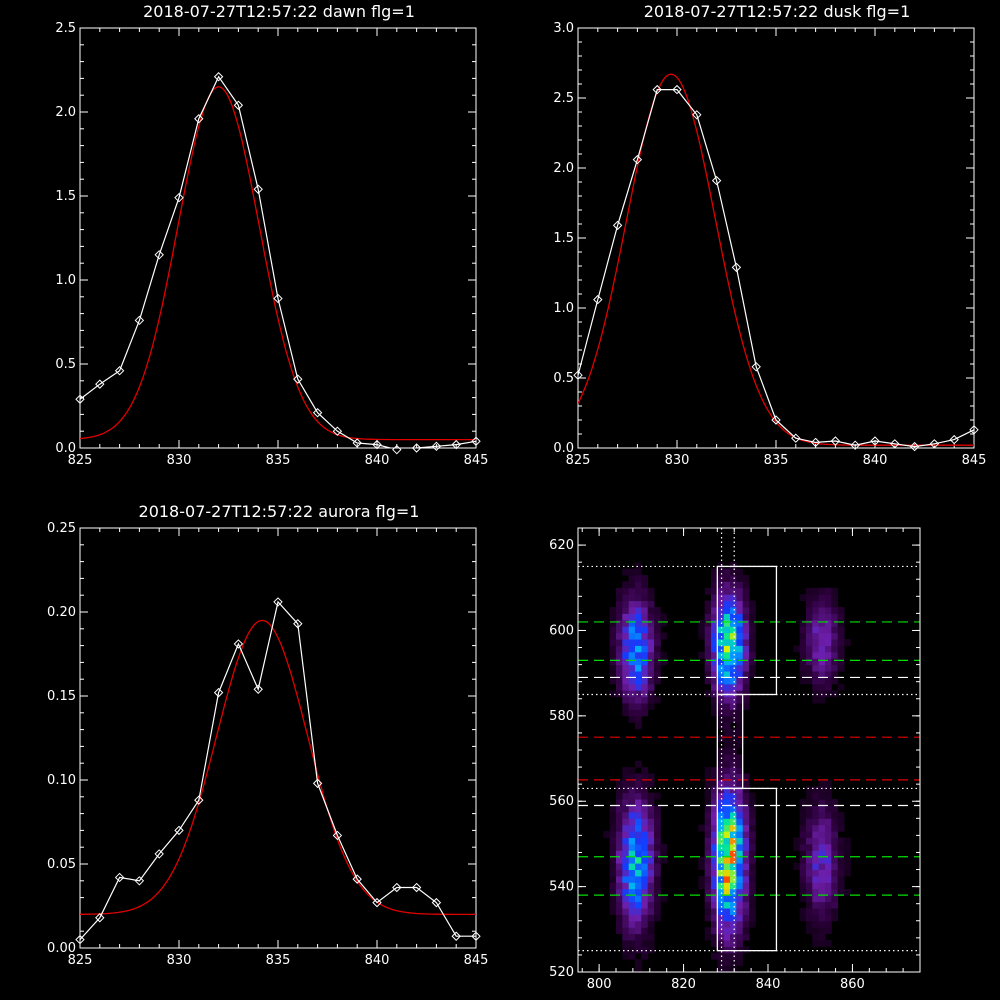  I want to click on x-tick-label: 825, so click(578, 460).